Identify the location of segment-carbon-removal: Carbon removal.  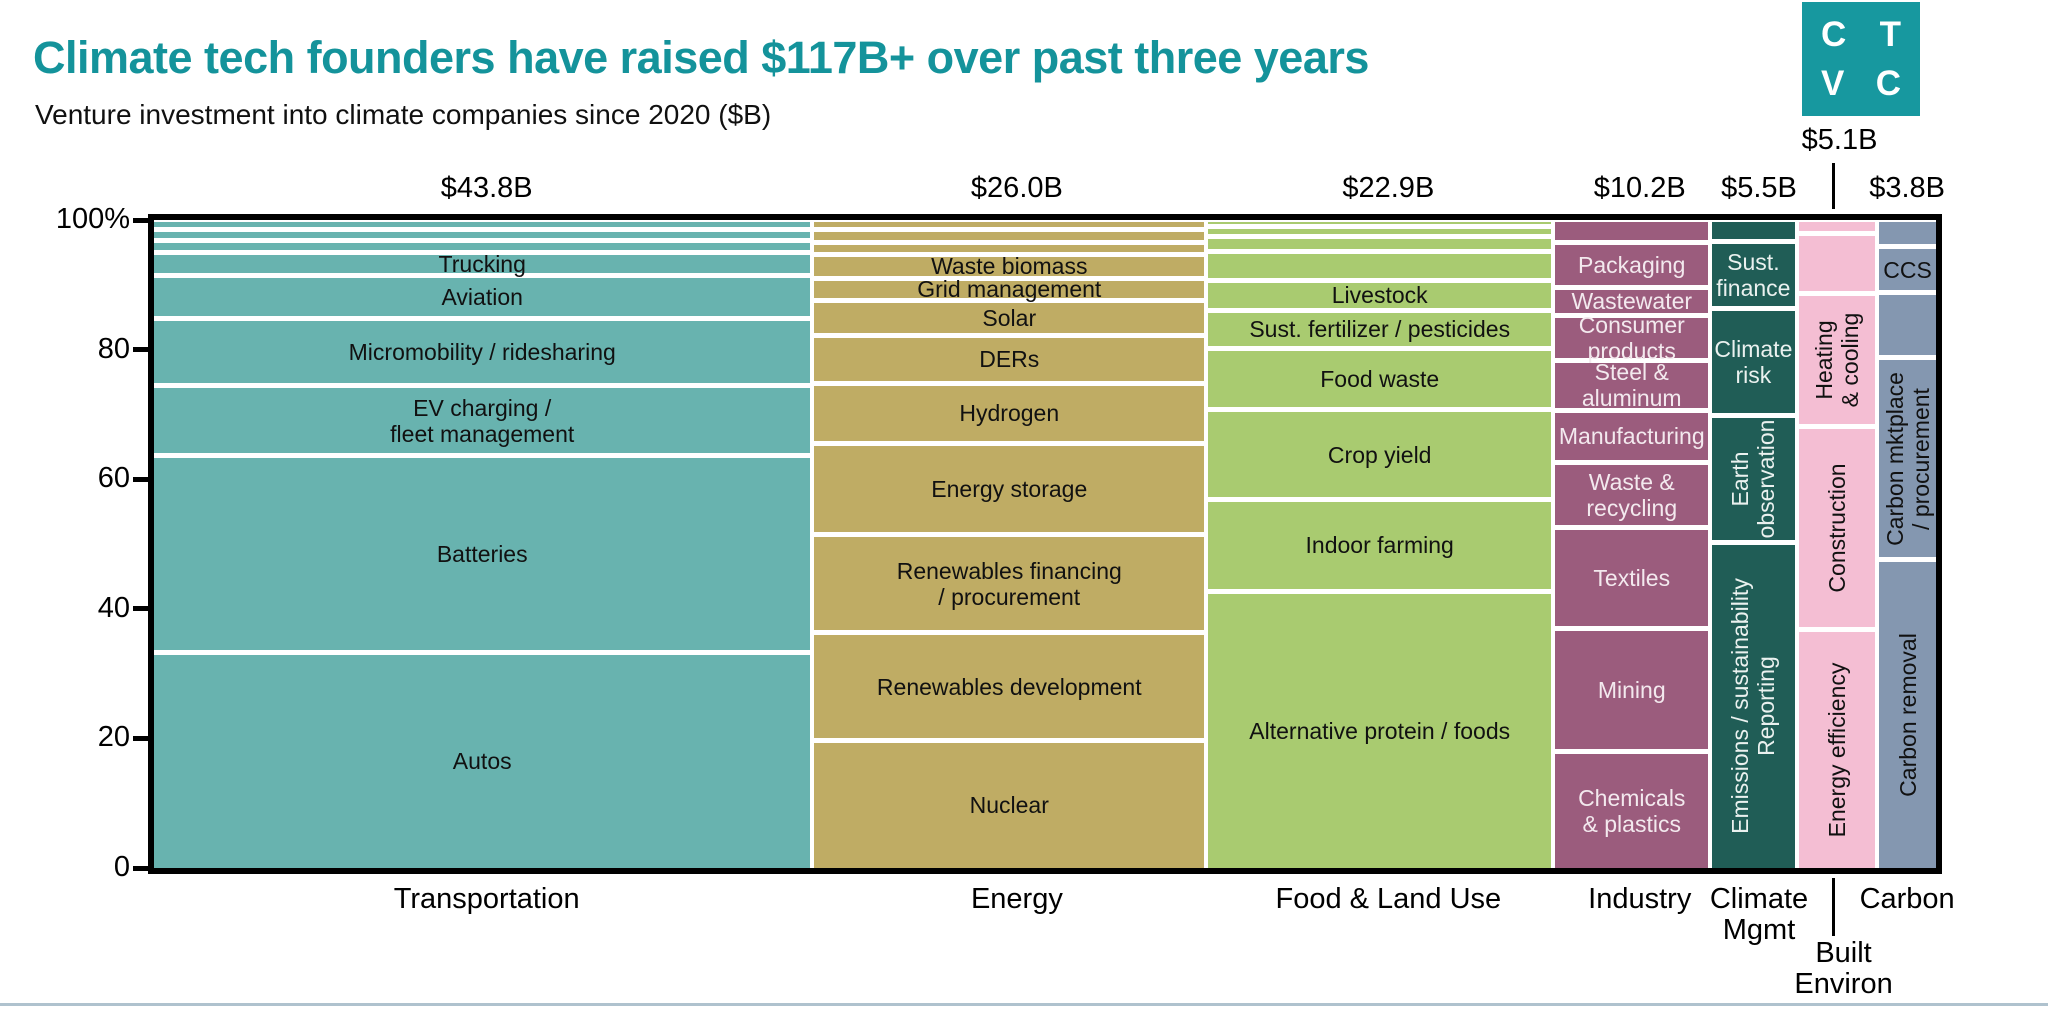
(1907, 715).